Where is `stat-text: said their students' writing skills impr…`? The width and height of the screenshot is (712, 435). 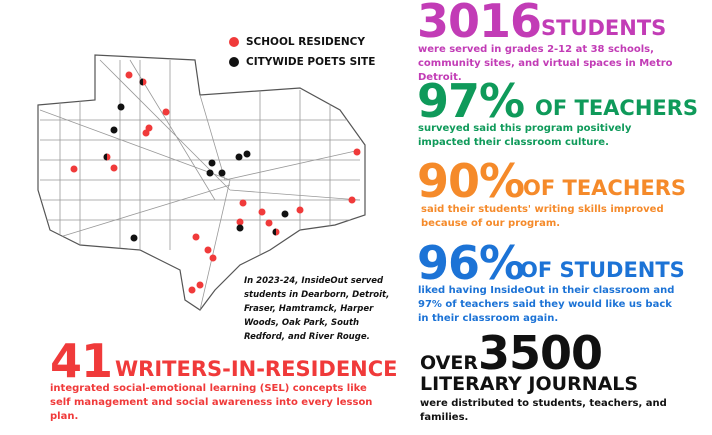 stat-text: said their students' writing skills impr… is located at coordinates (542, 216).